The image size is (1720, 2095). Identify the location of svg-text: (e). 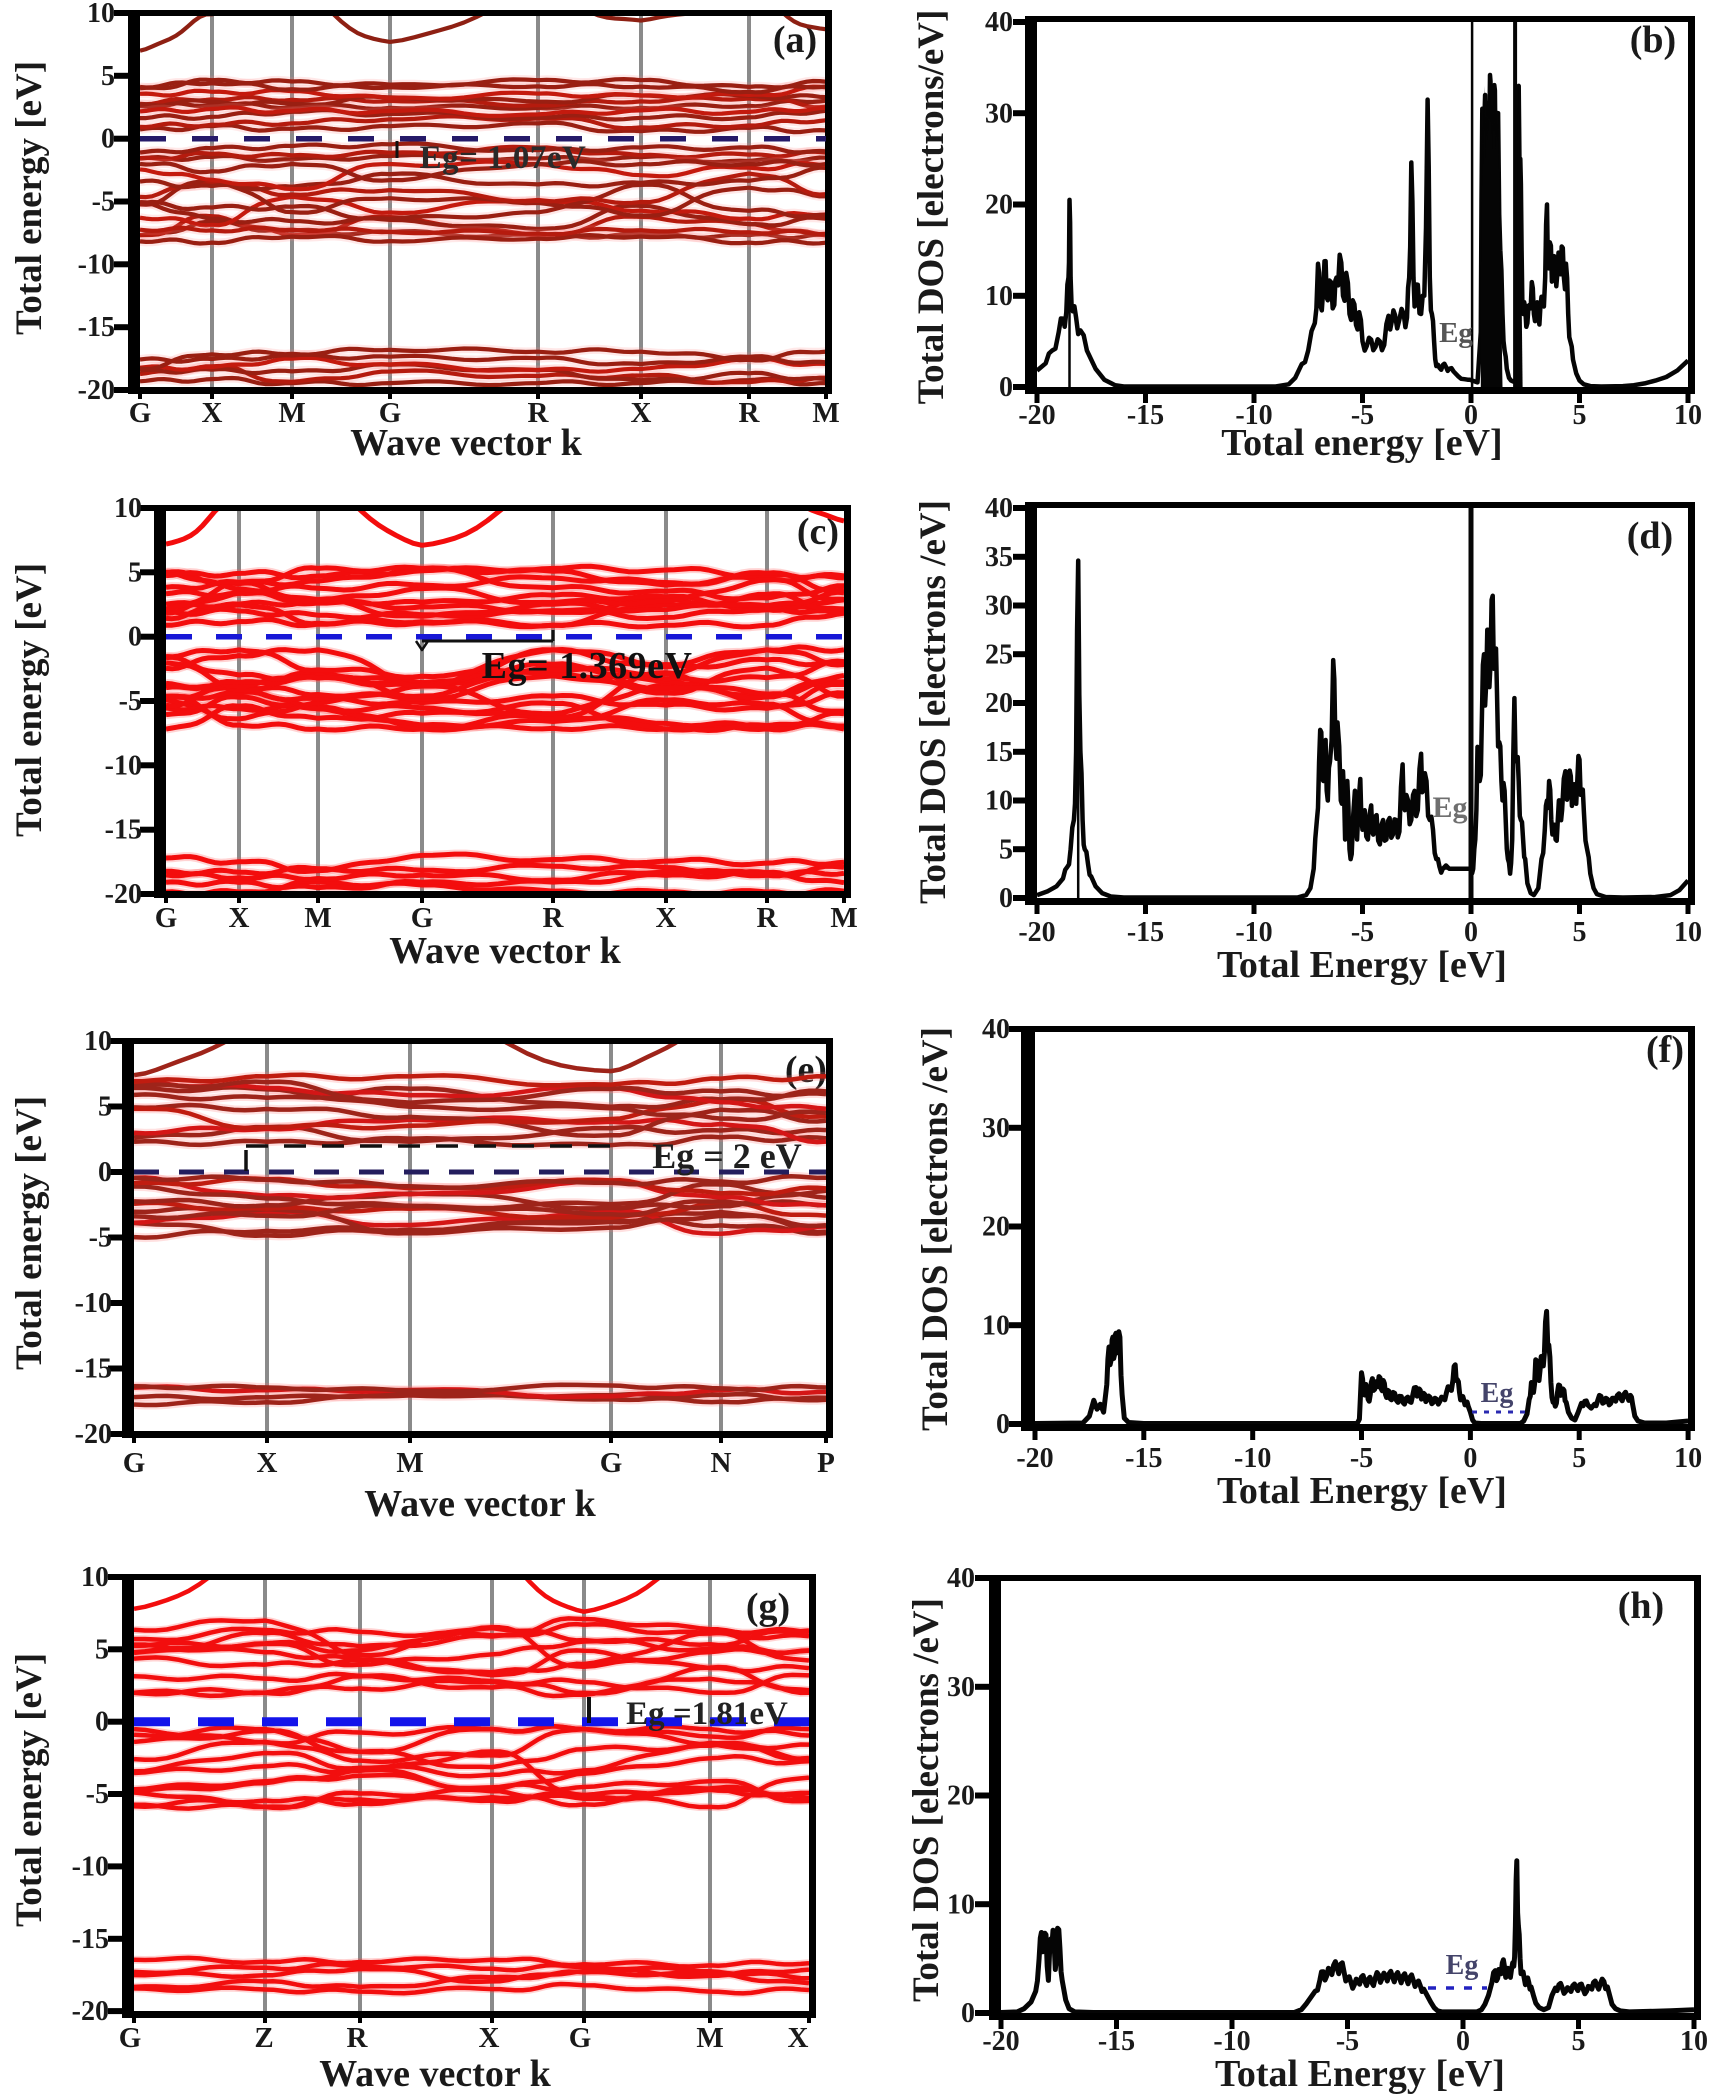
(806, 1070).